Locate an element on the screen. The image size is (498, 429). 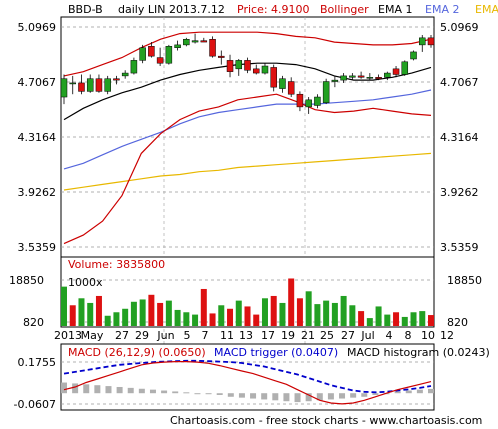
macd-line is located at coordinates (247, 383).